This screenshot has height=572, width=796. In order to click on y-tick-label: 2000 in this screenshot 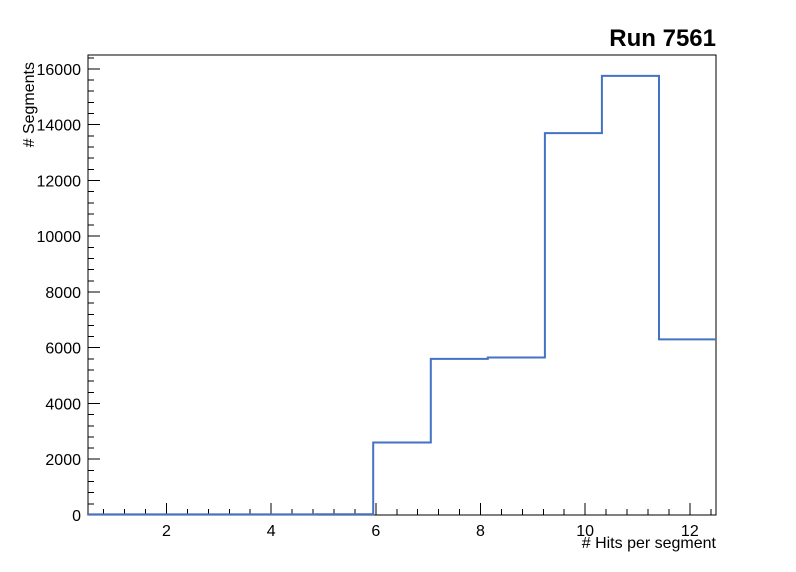, I will do `click(63, 460)`.